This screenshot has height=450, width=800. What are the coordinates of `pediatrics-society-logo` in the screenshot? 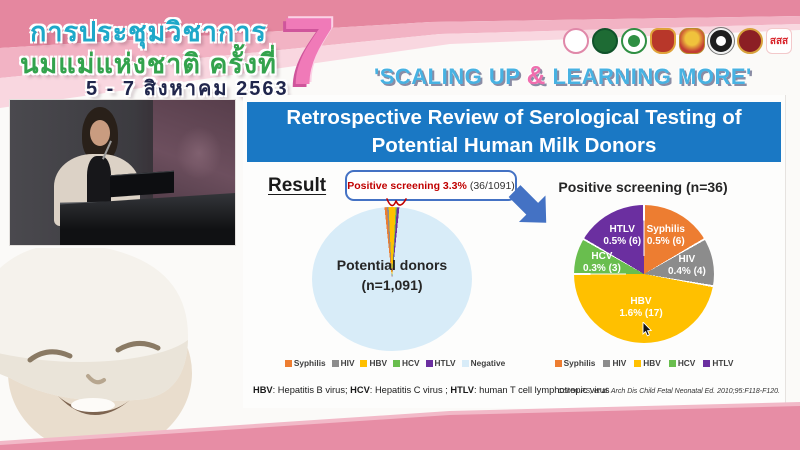 It's located at (721, 41).